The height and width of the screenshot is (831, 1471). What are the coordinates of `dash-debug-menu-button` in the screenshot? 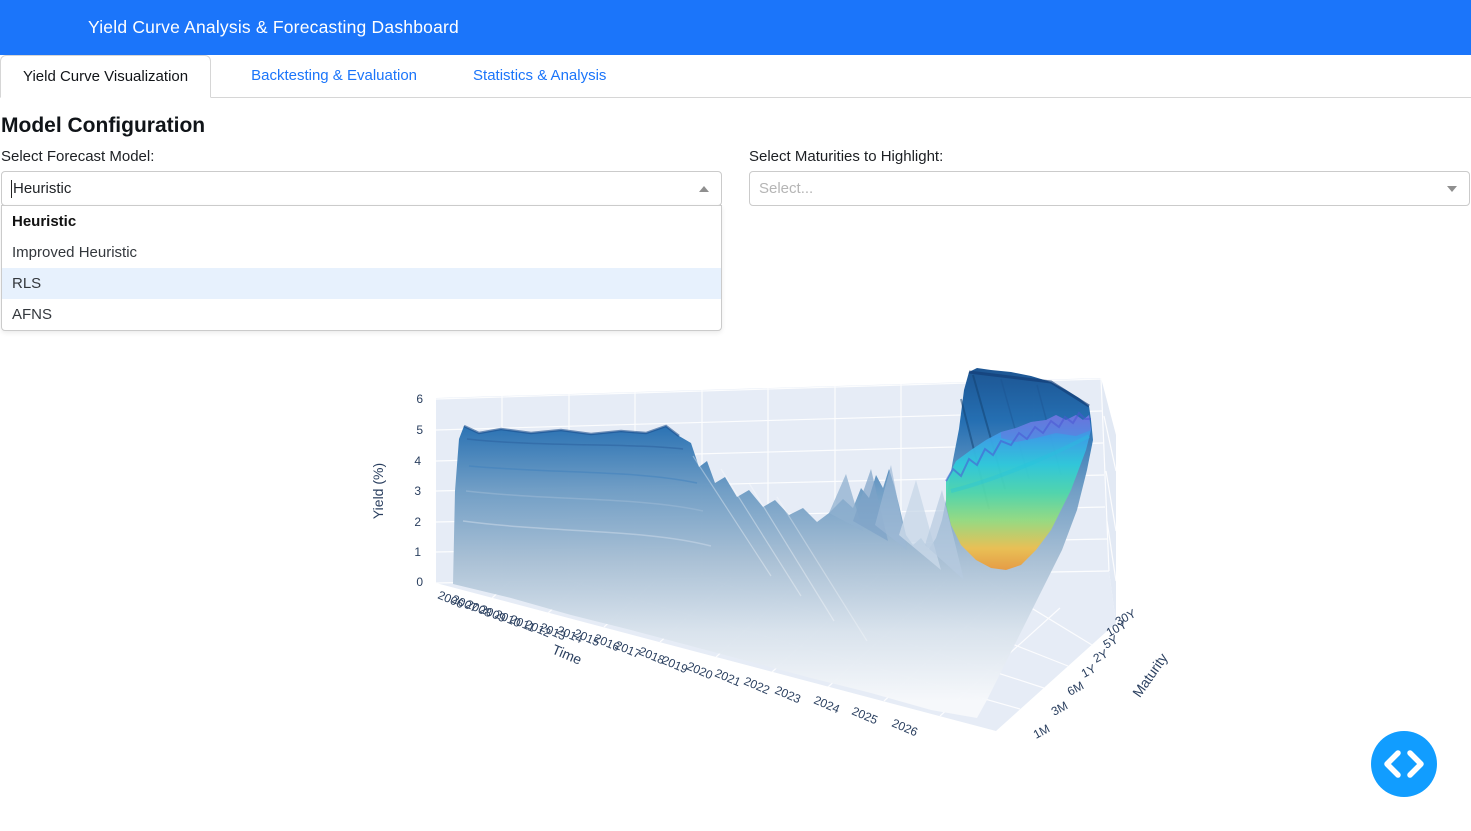 It's located at (1404, 764).